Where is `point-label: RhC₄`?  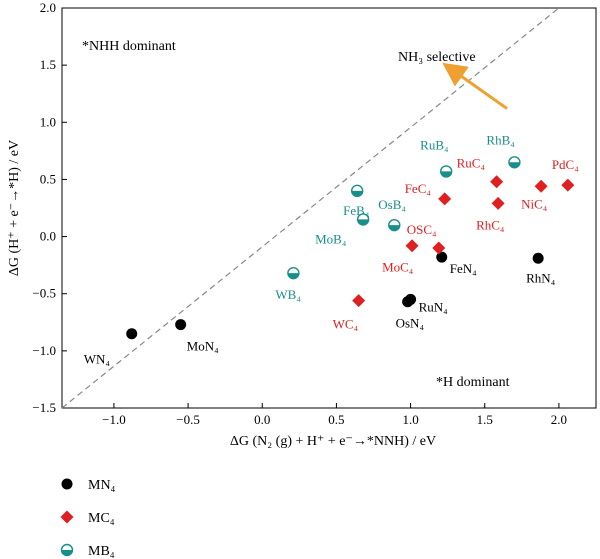 point-label: RhC₄ is located at coordinates (490, 224).